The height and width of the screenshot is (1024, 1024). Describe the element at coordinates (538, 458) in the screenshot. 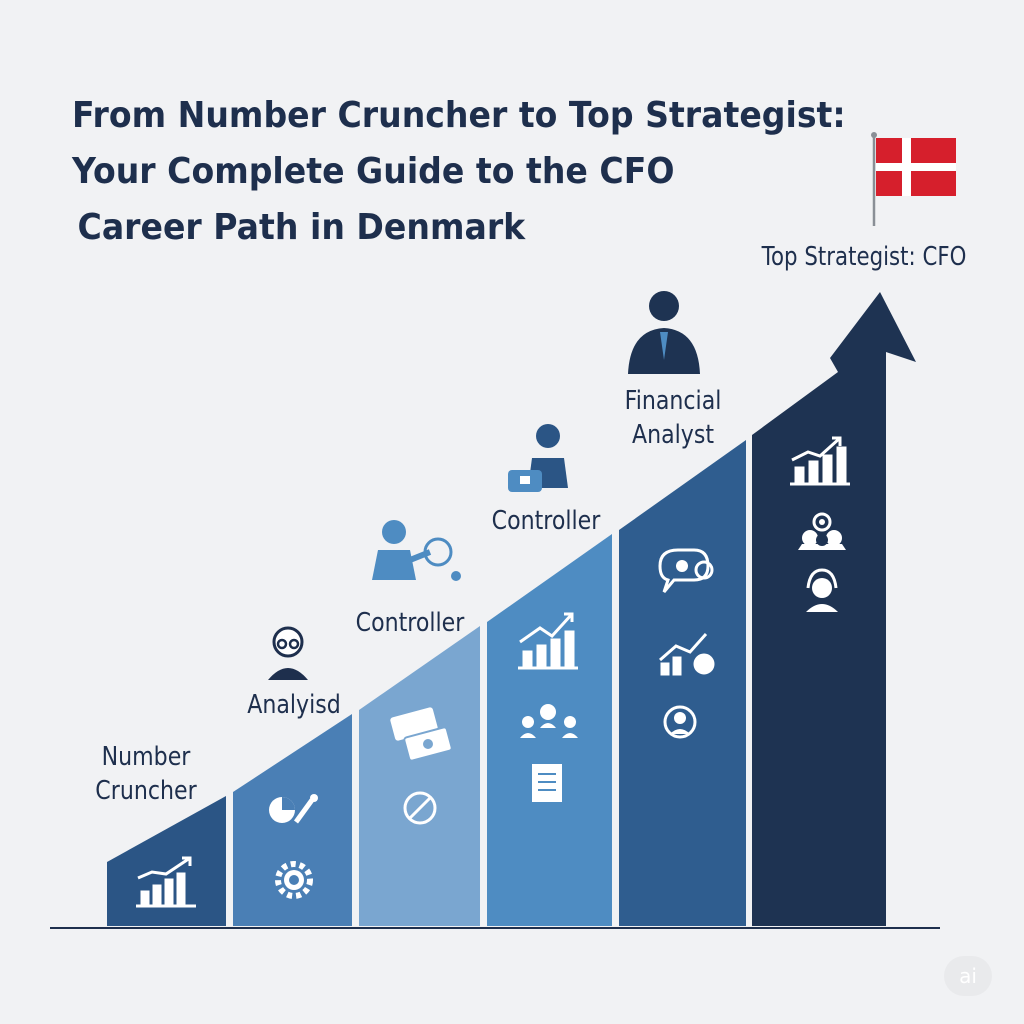

I see `manager-person-icon` at that location.